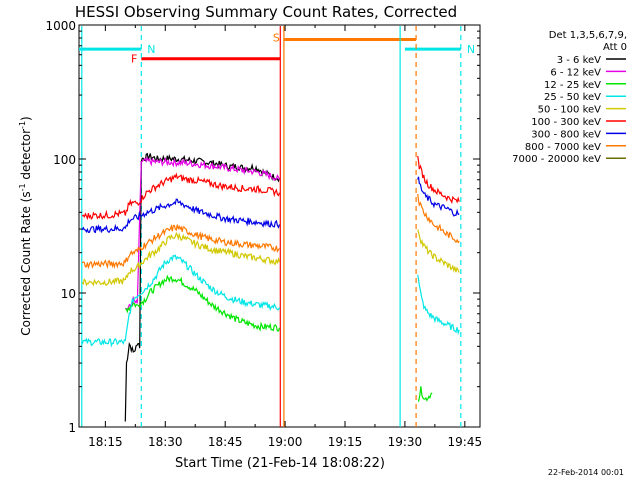 The height and width of the screenshot is (480, 640). What do you see at coordinates (575, 72) in the screenshot?
I see `legend-entry-label: 6 - 12 keV` at bounding box center [575, 72].